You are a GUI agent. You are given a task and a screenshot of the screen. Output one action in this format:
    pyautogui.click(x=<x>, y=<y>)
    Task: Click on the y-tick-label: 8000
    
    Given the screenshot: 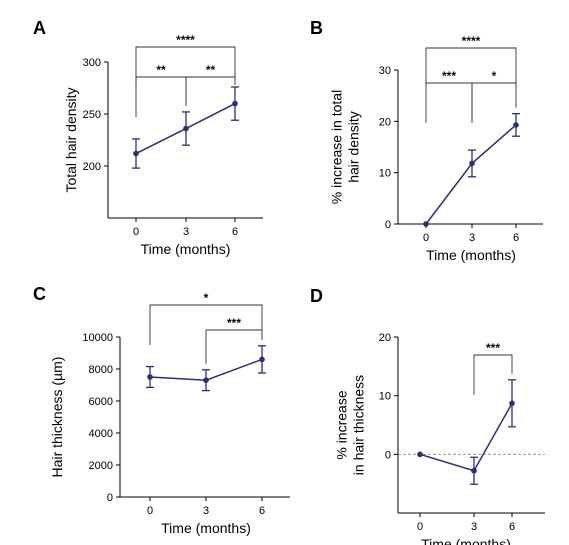 What is the action you would take?
    pyautogui.click(x=101, y=370)
    